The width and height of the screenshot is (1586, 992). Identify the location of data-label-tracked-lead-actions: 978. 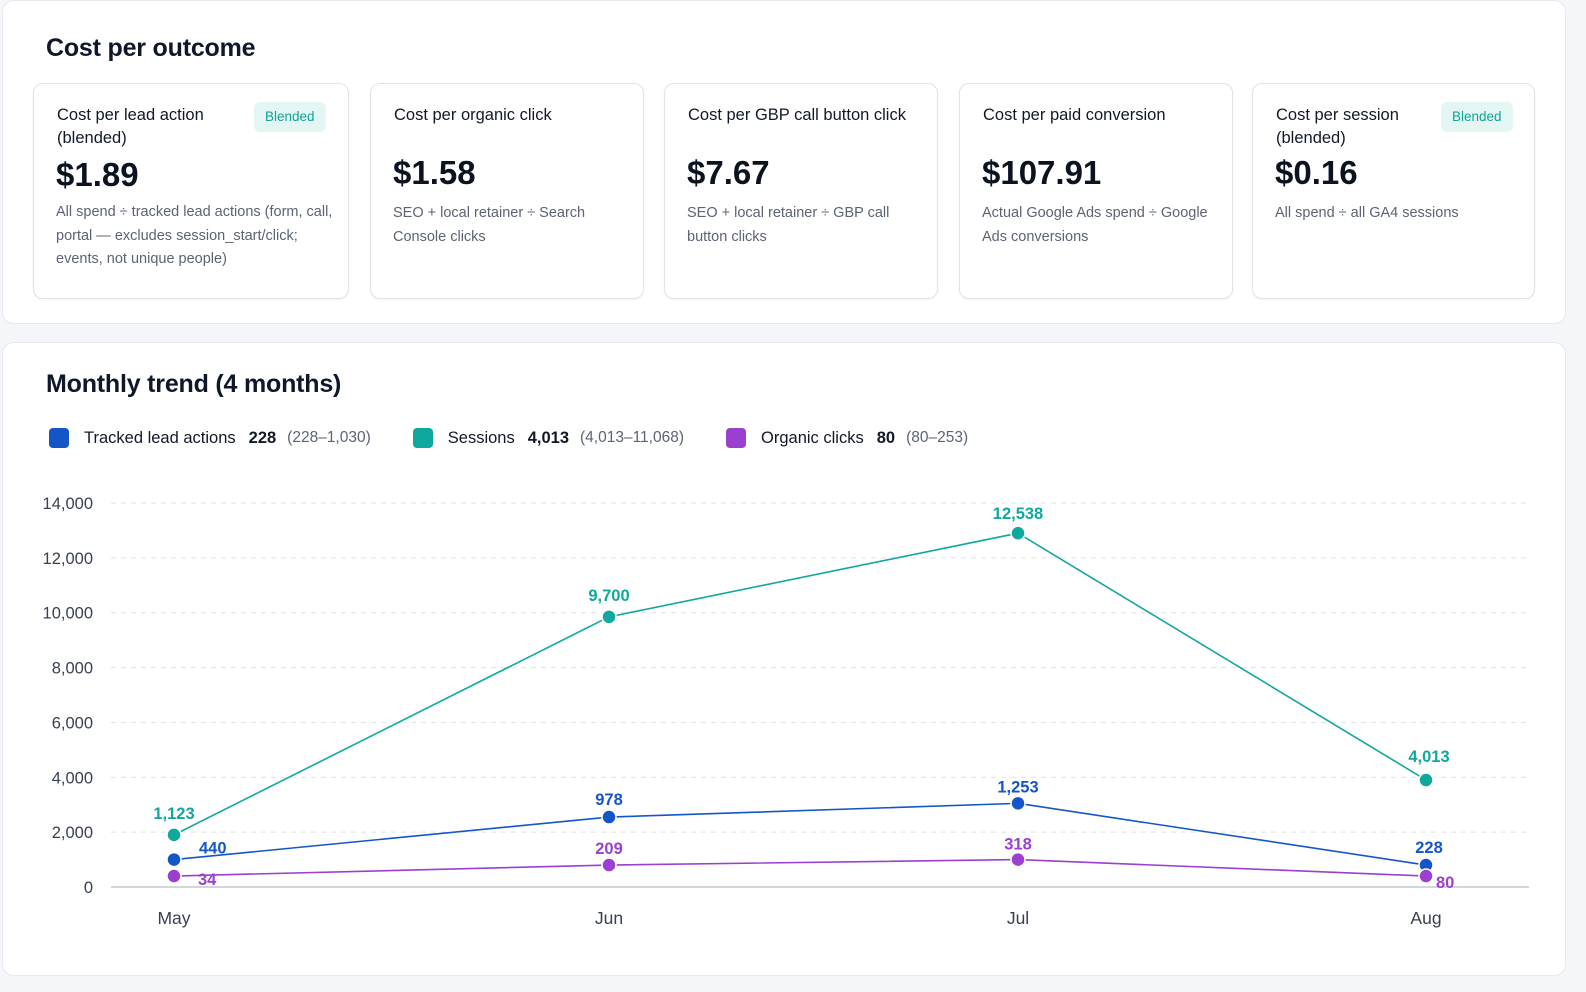
(609, 800).